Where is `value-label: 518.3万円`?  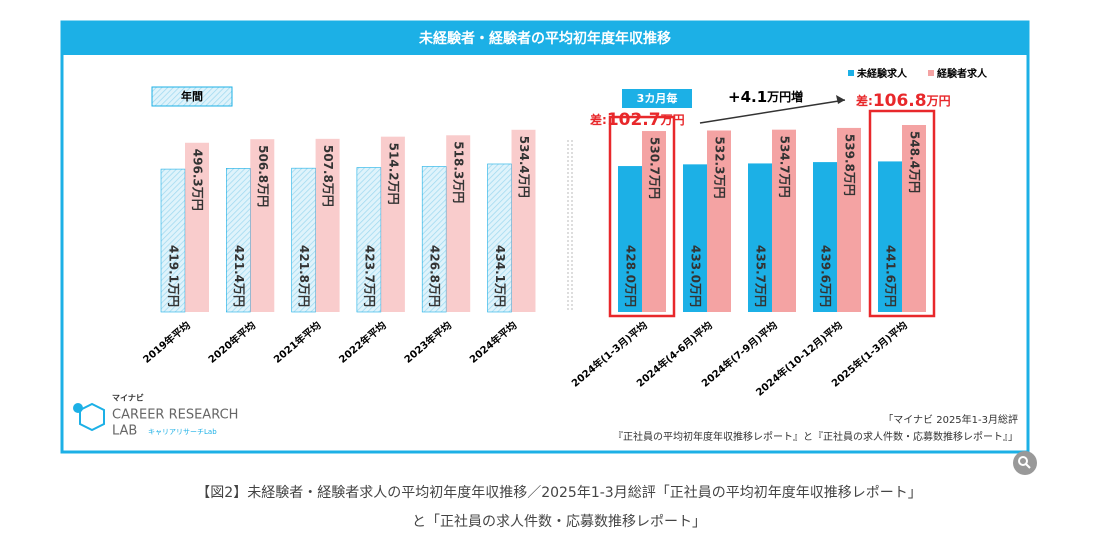
value-label: 518.3万円 is located at coordinates (459, 172).